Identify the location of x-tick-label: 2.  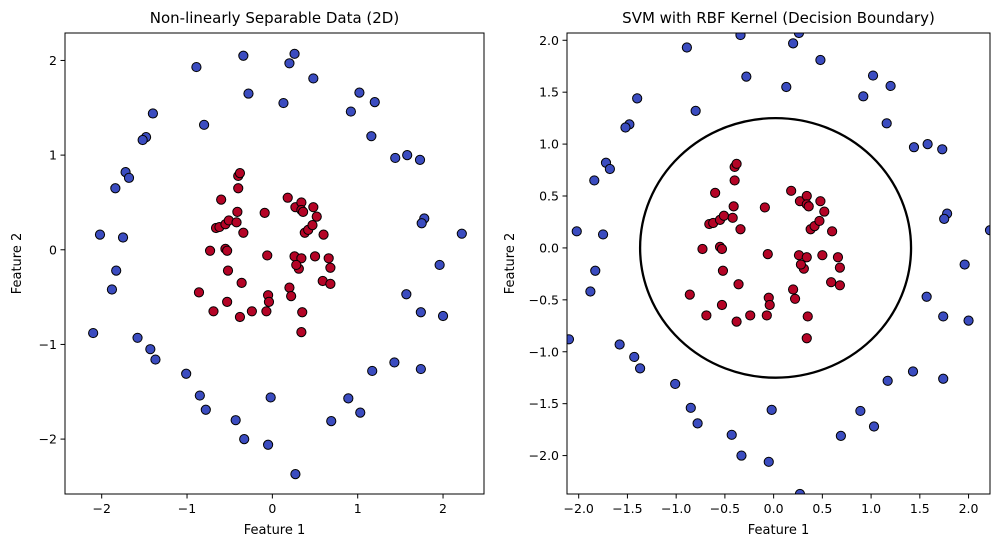
(443, 508).